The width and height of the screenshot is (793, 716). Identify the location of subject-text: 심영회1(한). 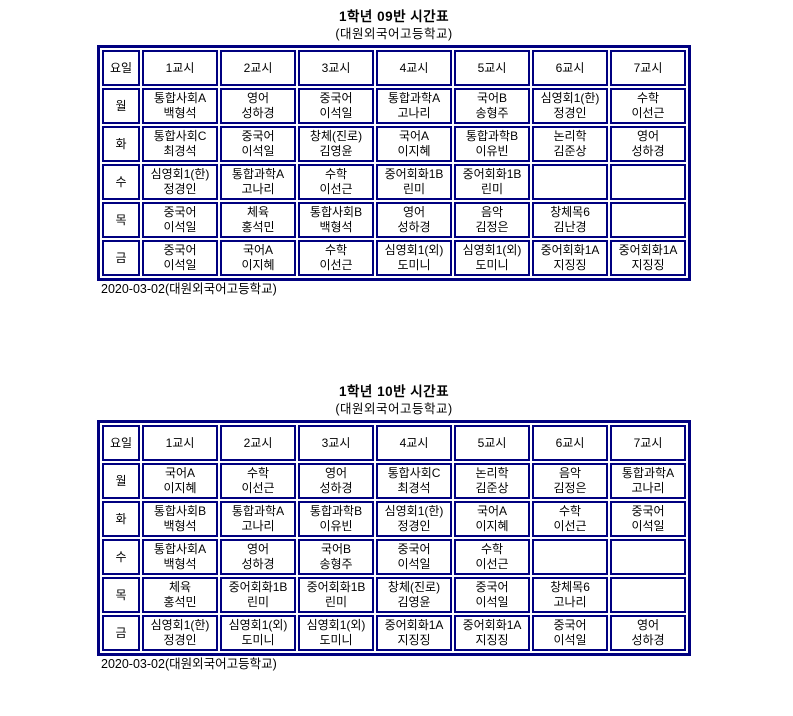
(570, 98).